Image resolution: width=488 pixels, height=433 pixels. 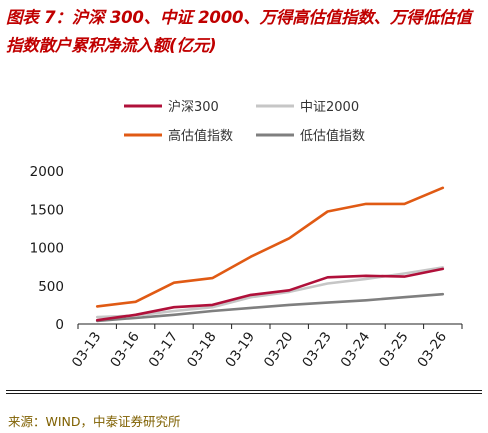 What do you see at coordinates (240, 349) in the screenshot?
I see `x-tick-label: 03-19` at bounding box center [240, 349].